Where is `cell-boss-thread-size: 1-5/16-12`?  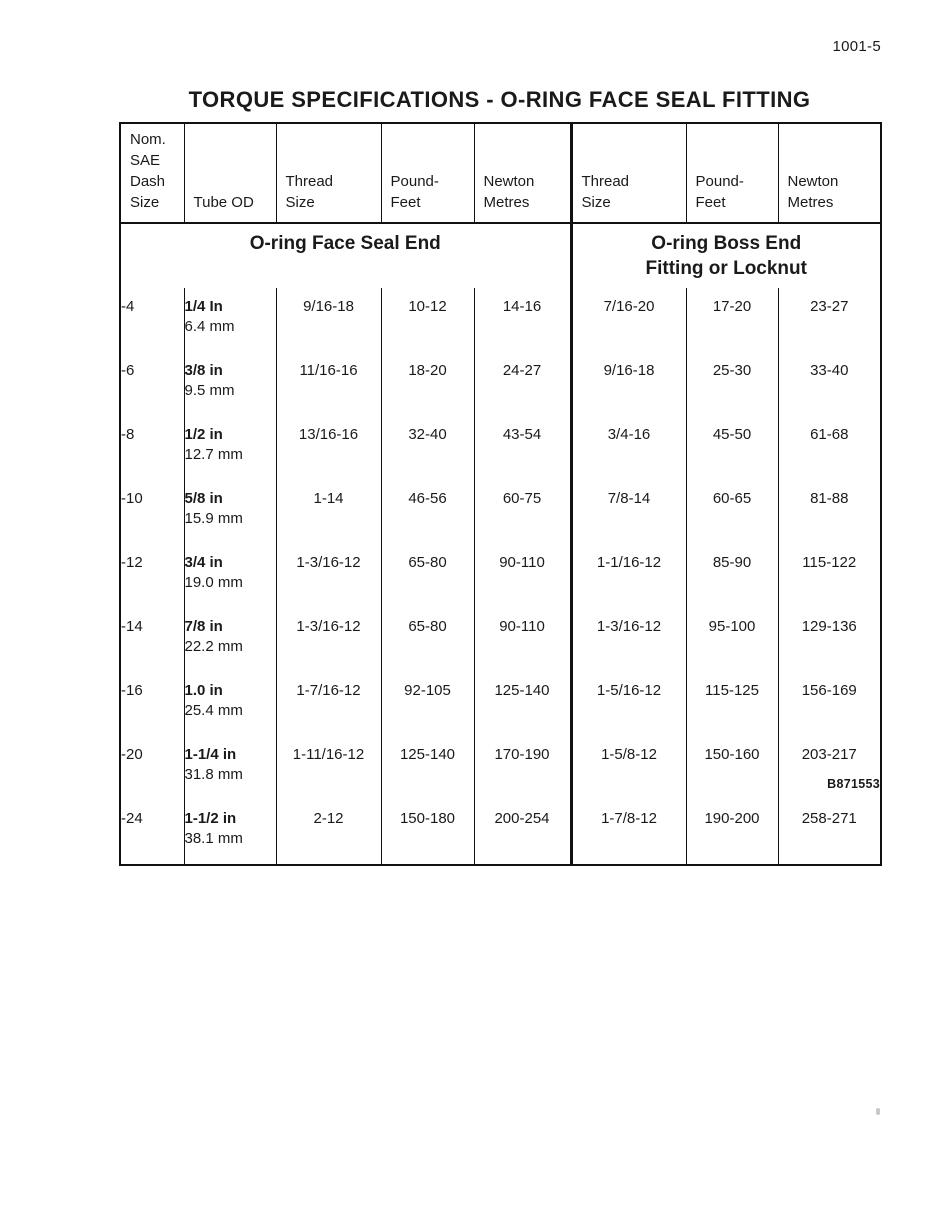
cell-boss-thread-size: 1-5/16-12 is located at coordinates (627, 704).